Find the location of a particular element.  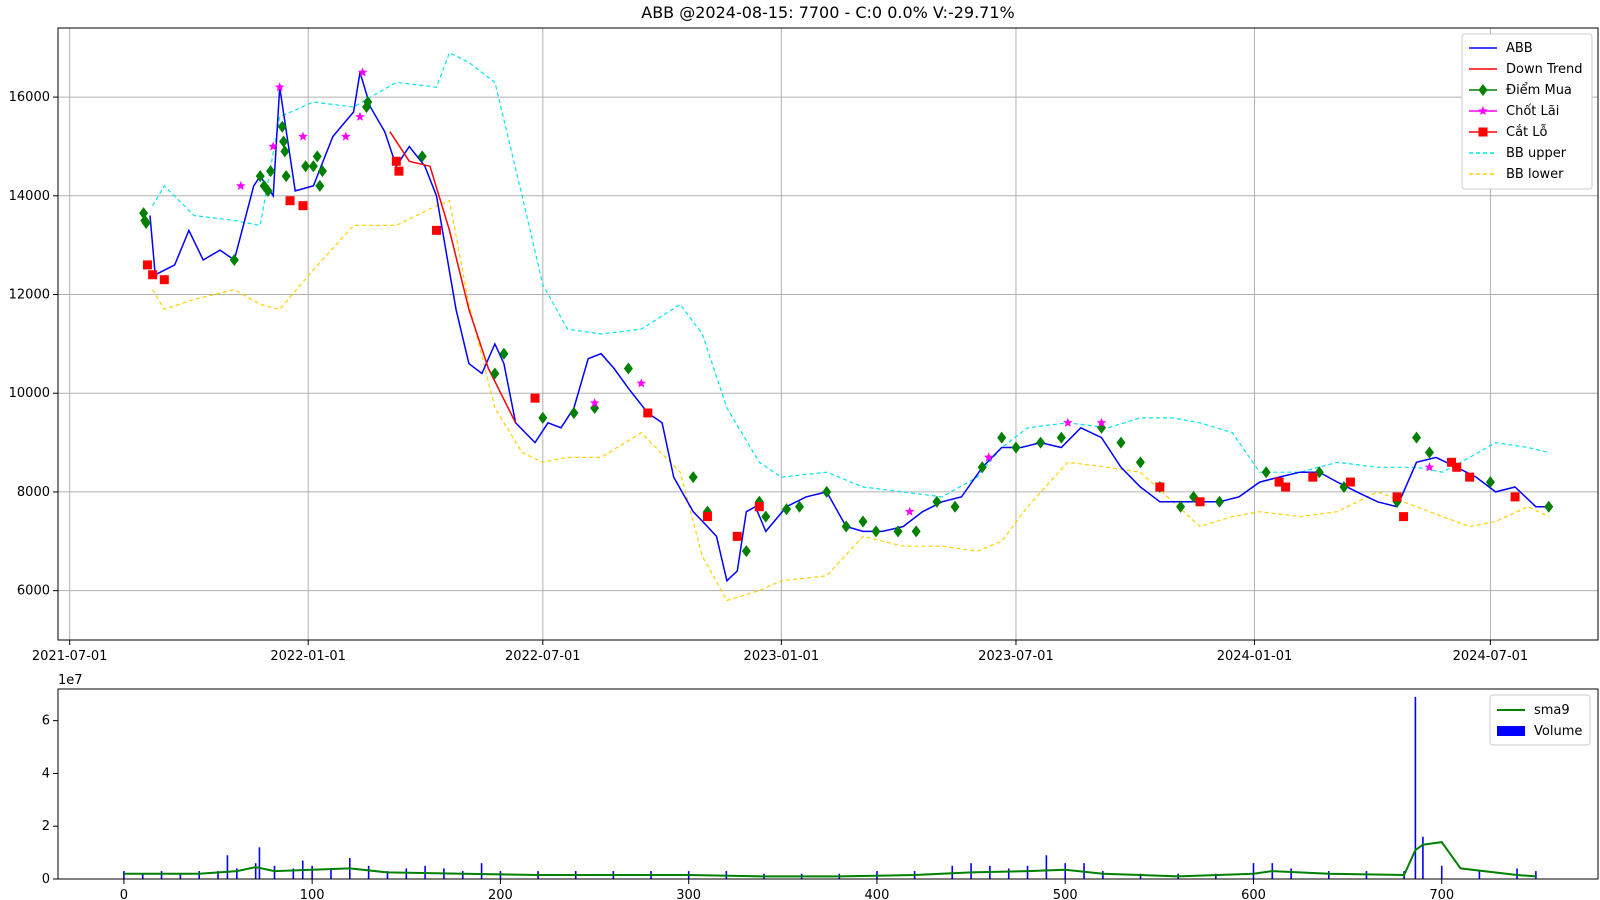

legend-bar-sample is located at coordinates (1511, 731).